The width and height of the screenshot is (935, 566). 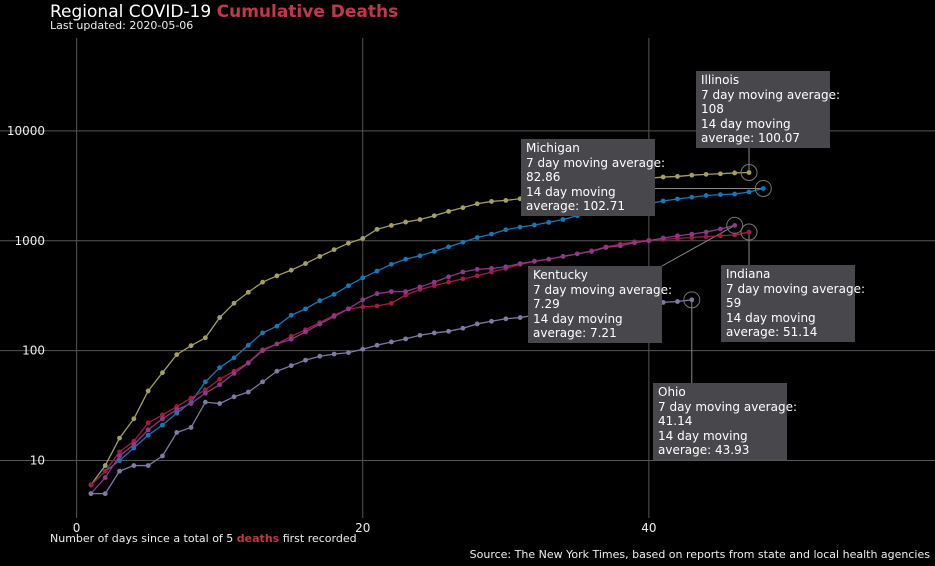 I want to click on chart-title: Regional COVID-19 Cumulative Deaths, so click(x=224, y=12).